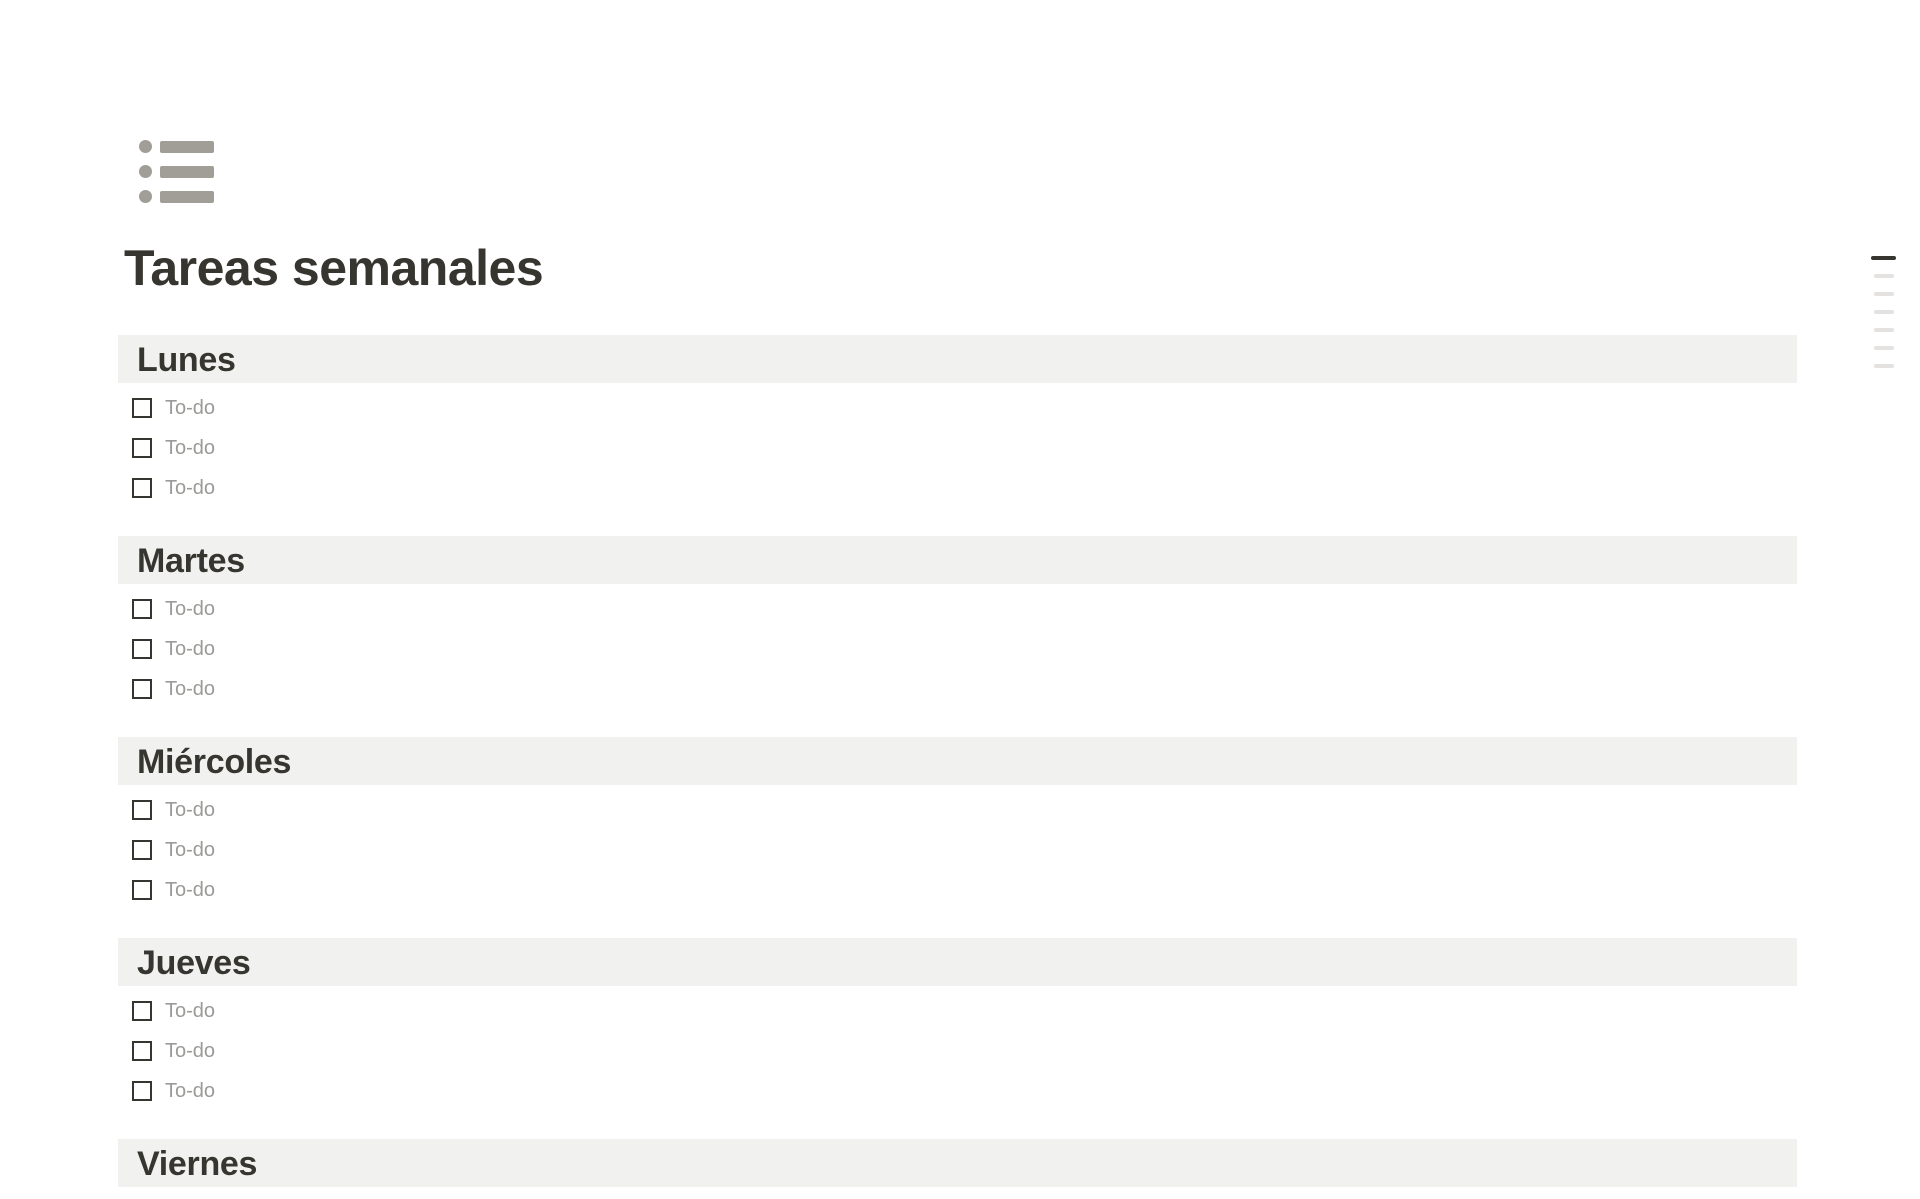  I want to click on day-section: Miércoles To-do To-do To-do, so click(957, 823).